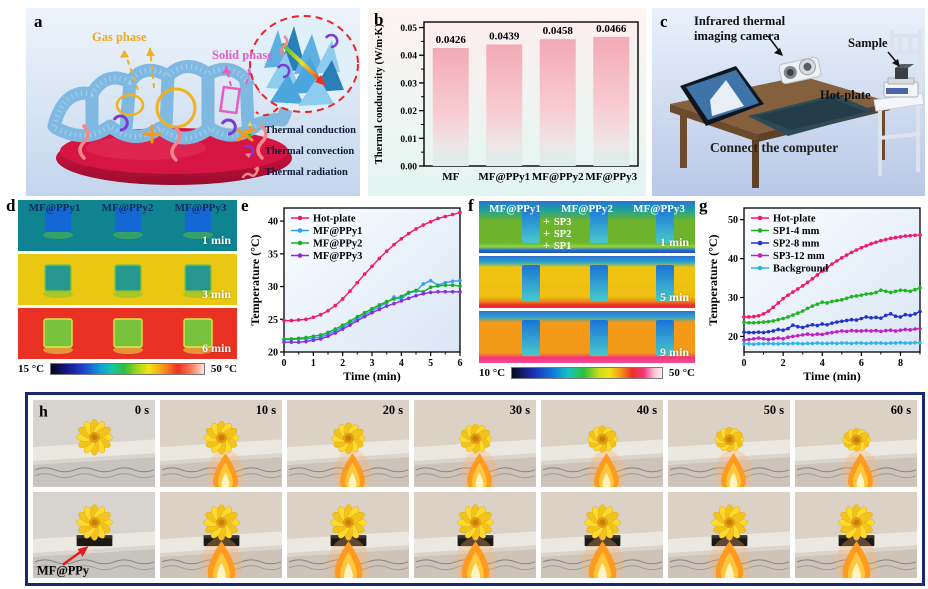 Image resolution: width=928 pixels, height=589 pixels. I want to click on y-axis-label-b: Thermal conductivity (W/m·K), so click(379, 93).